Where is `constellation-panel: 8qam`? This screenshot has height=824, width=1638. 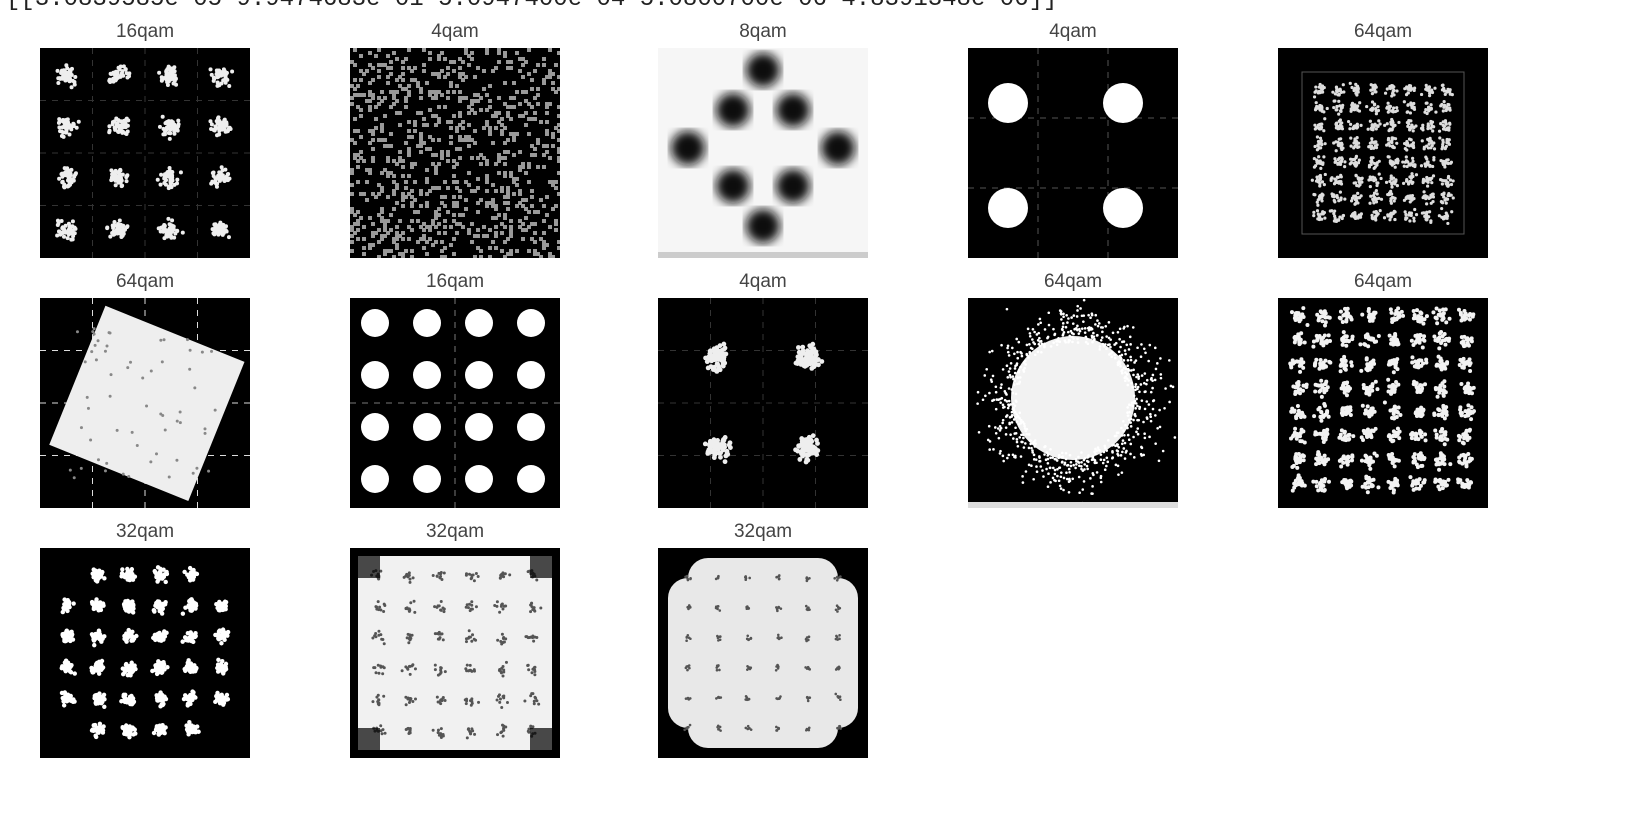
constellation-panel: 8qam is located at coordinates (763, 139).